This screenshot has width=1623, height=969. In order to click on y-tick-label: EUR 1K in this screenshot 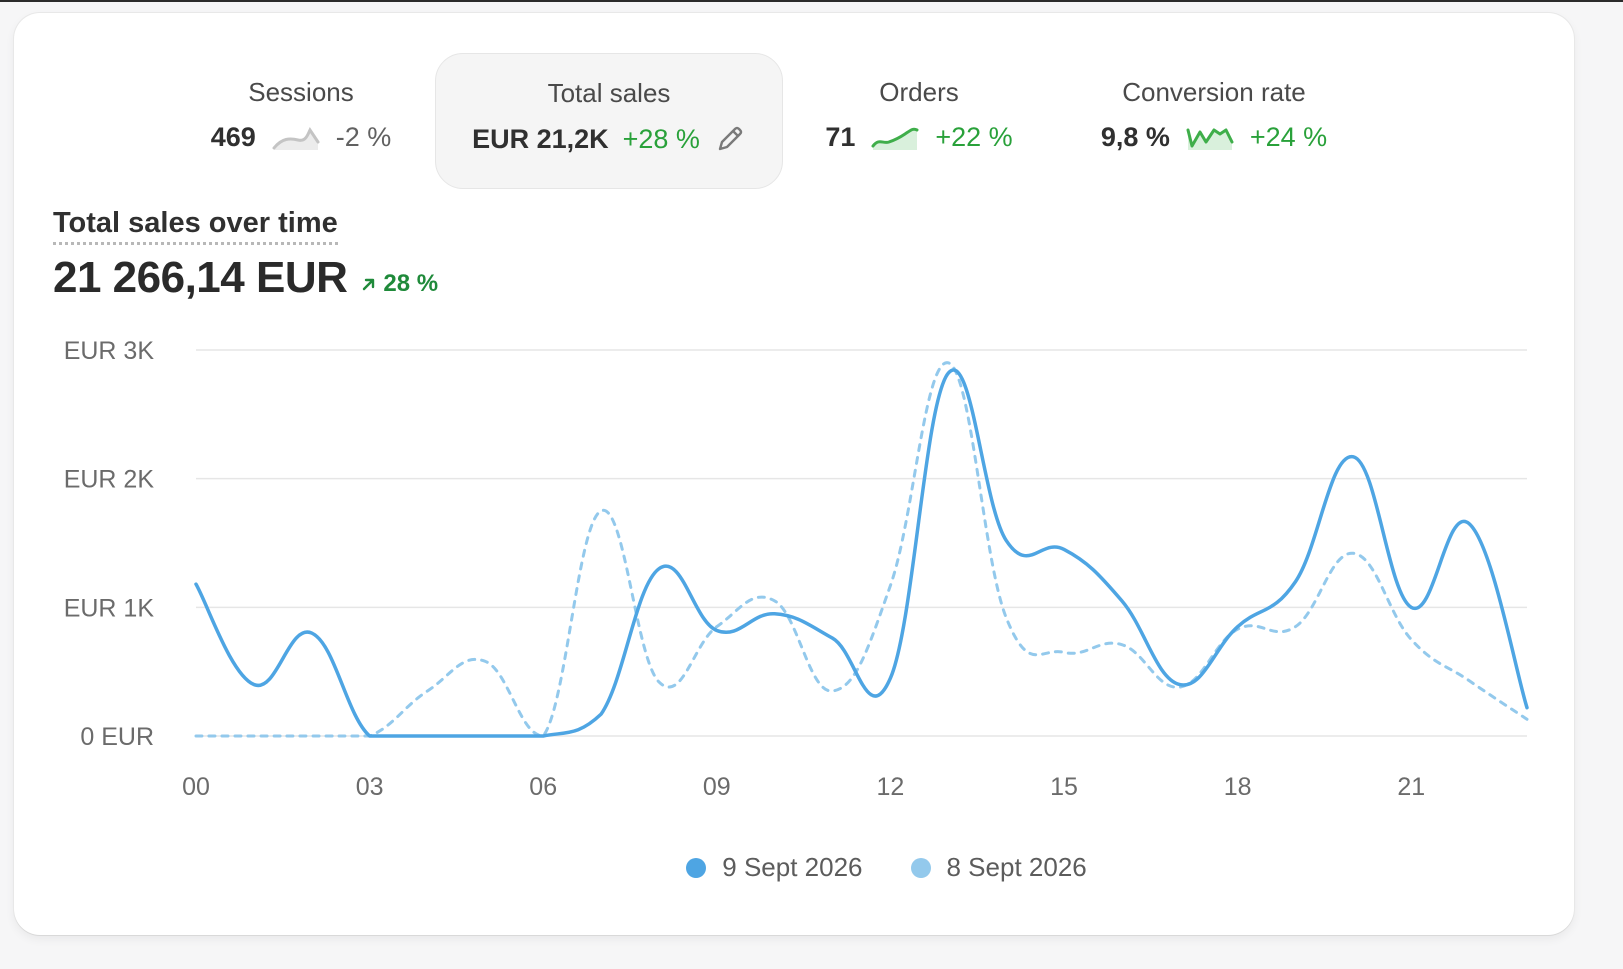, I will do `click(109, 608)`.